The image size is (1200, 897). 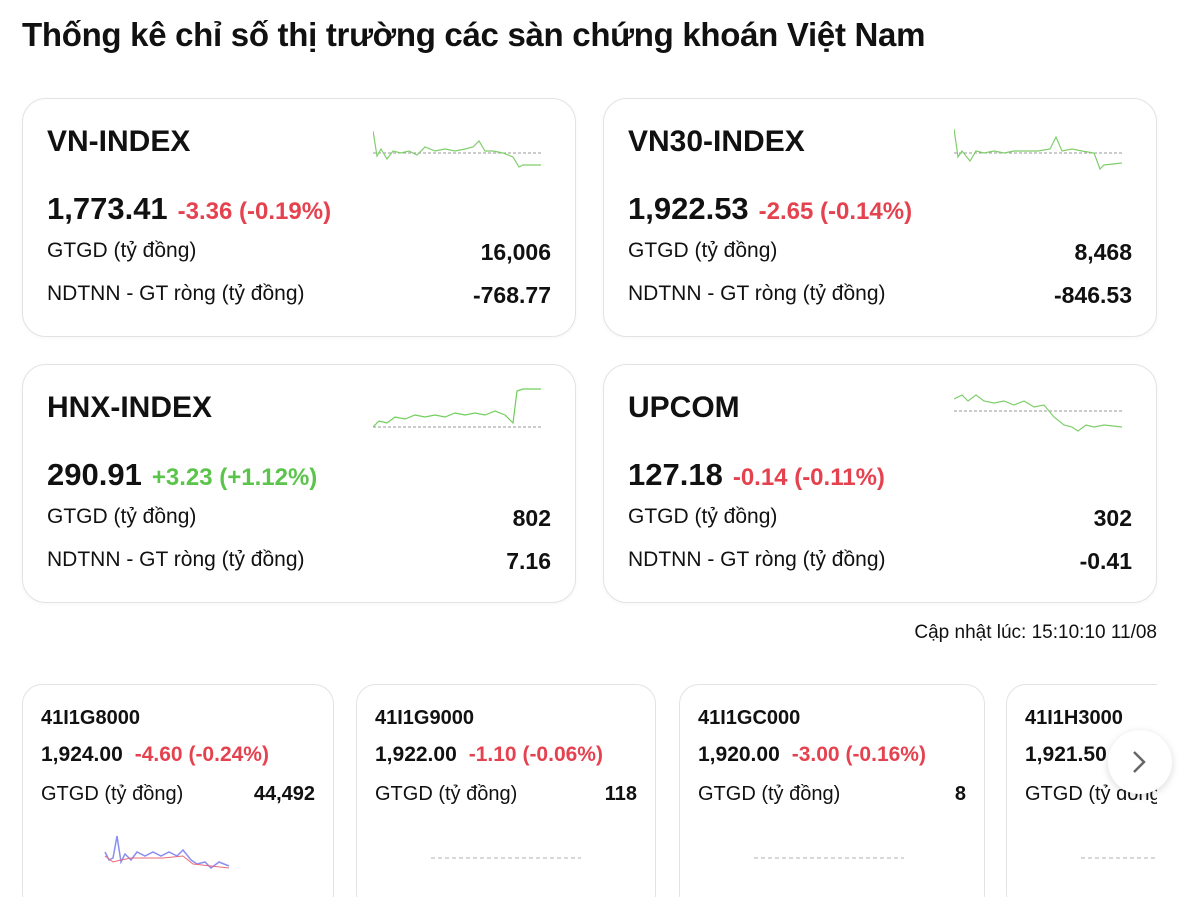 I want to click on updated-time: Cập nhật lúc: 15:10:10 11/08, so click(x=1035, y=632).